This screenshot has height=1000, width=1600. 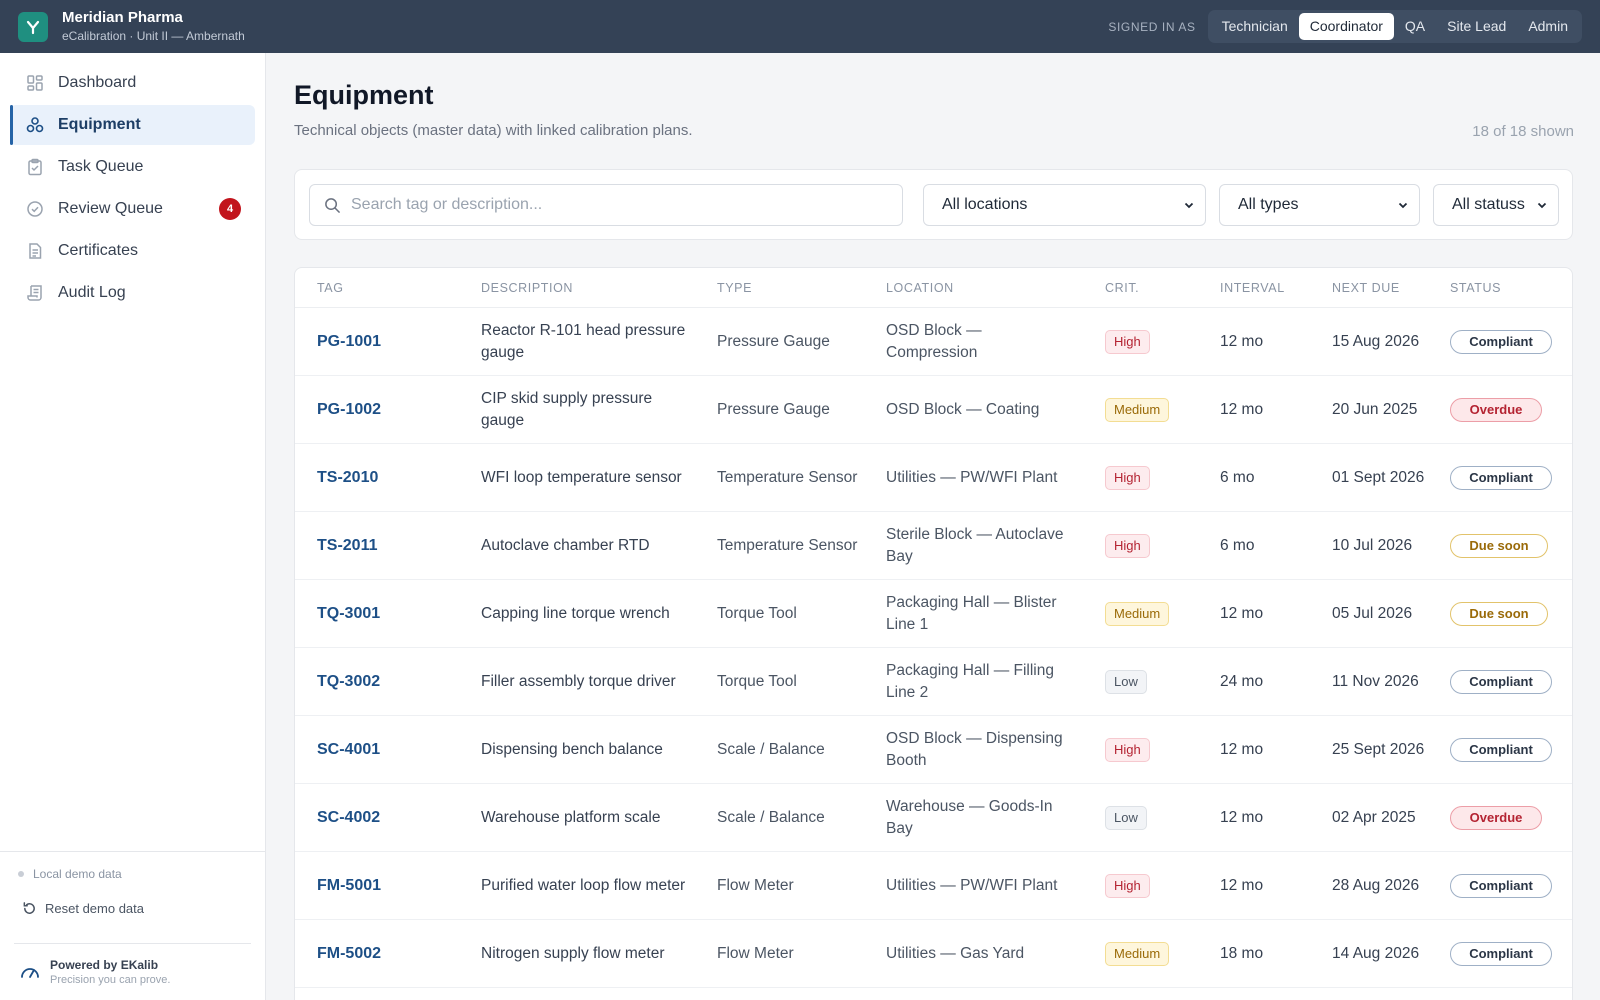 What do you see at coordinates (573, 953) in the screenshot?
I see `equipment-description: Nitrogen supply flow meter` at bounding box center [573, 953].